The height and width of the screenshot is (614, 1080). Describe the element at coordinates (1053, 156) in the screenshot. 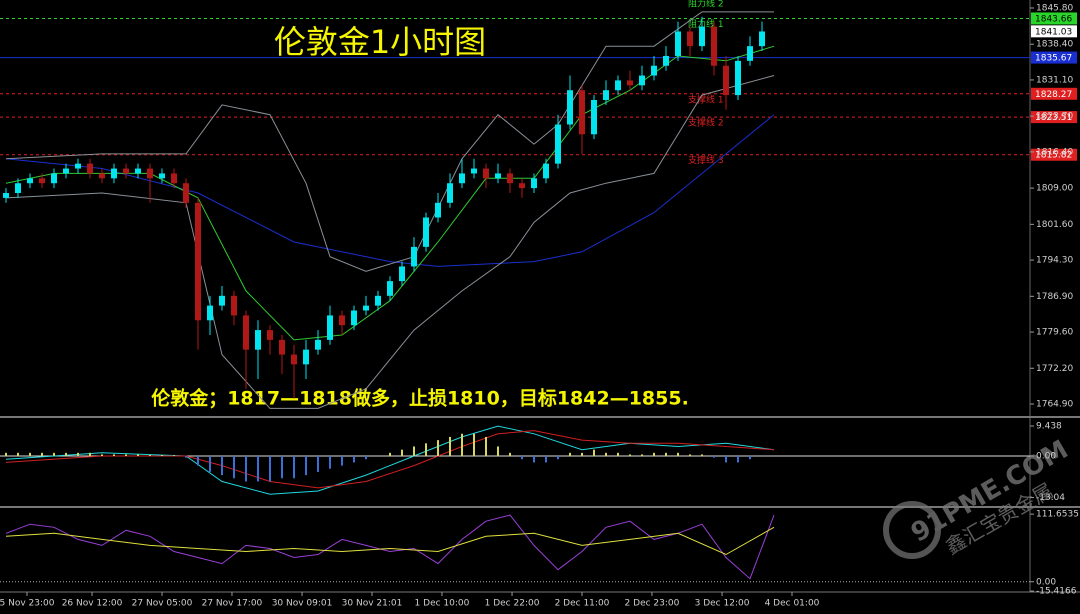

I see `price-box-label: 1815.82` at that location.